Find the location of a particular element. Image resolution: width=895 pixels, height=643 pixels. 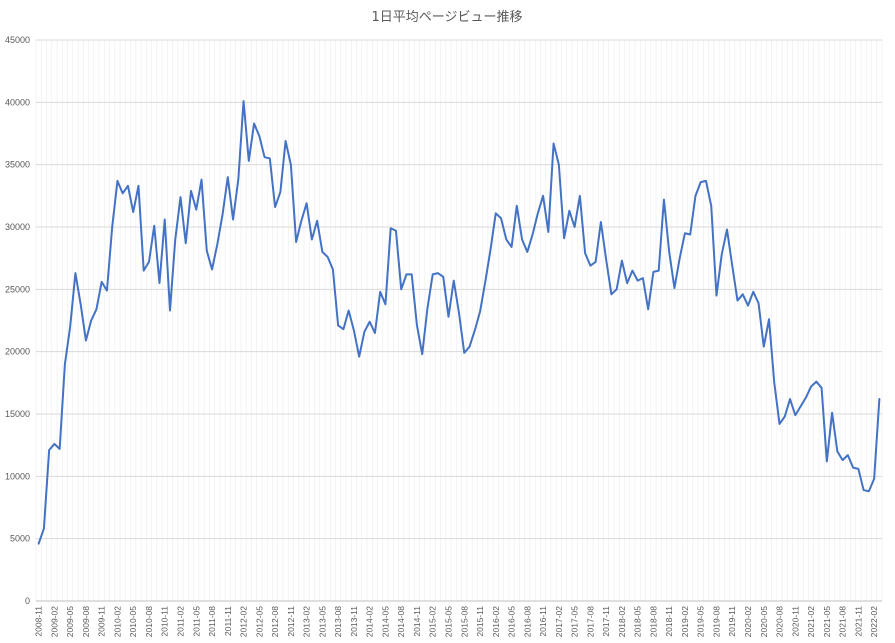

x-tick-label: 2009-05 is located at coordinates (70, 621).